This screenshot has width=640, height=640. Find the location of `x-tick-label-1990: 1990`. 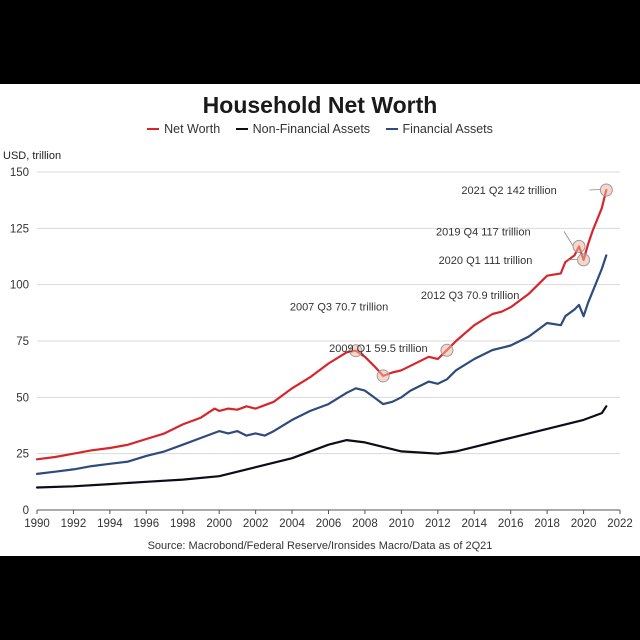

x-tick-label-1990: 1990 is located at coordinates (37, 524).